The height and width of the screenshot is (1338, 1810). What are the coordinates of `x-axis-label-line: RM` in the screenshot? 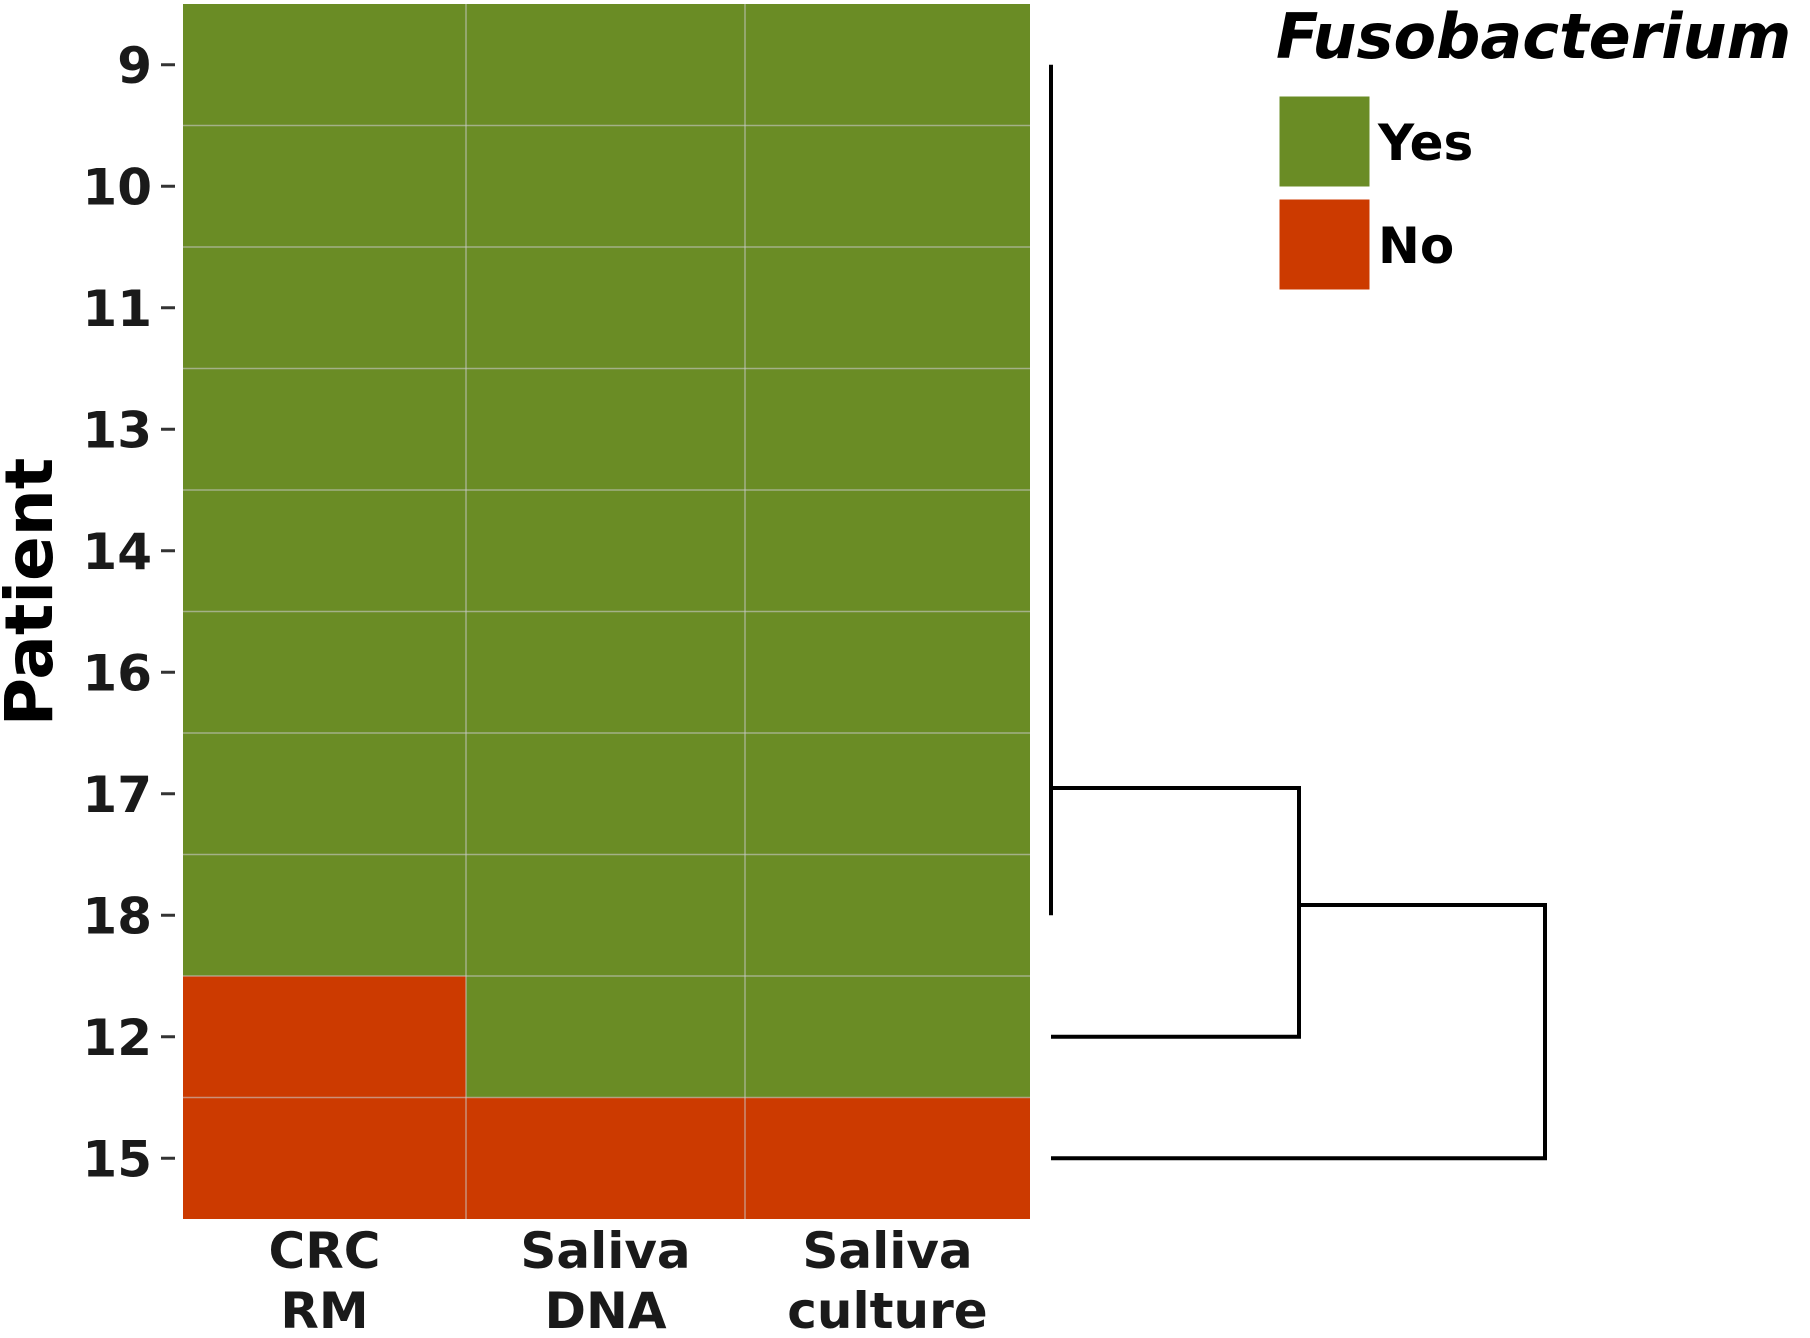 It's located at (324, 1310).